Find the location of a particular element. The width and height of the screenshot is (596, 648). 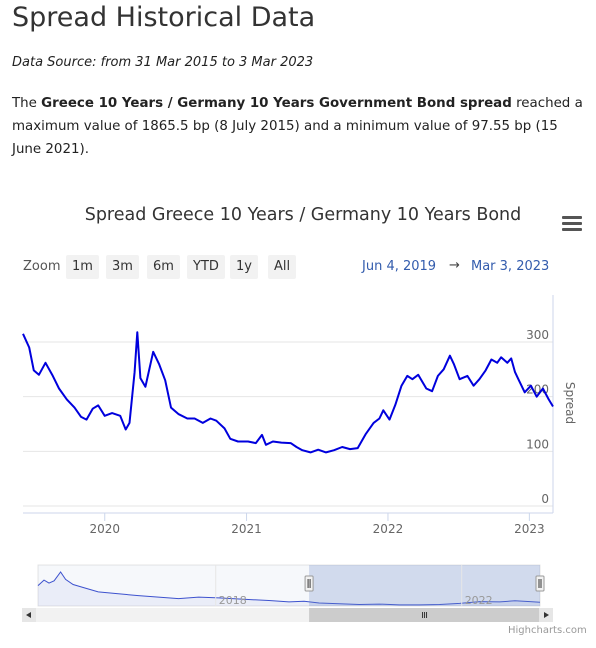

zoom-3m-button: 3m is located at coordinates (122, 267).